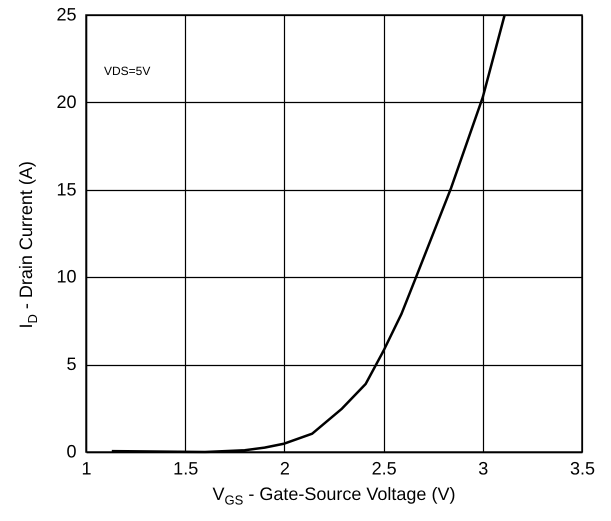  I want to click on x-tick-label: 3.5, so click(583, 468).